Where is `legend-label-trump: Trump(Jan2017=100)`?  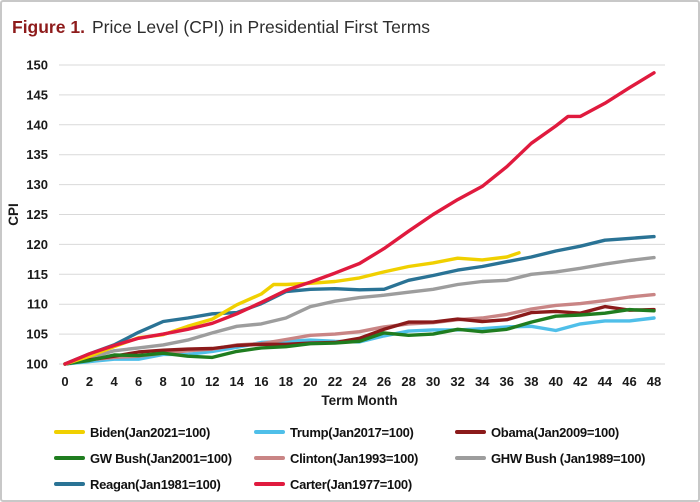
legend-label-trump: Trump(Jan2017=100) is located at coordinates (352, 432).